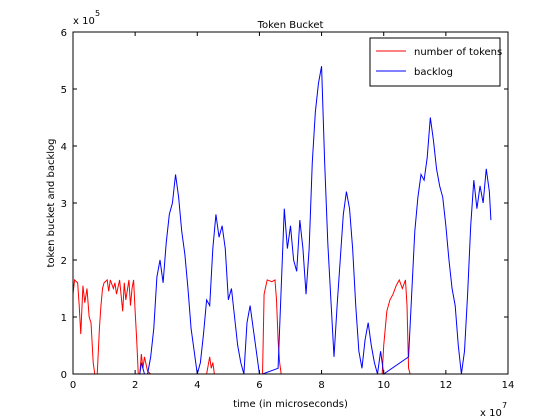 Image resolution: width=560 pixels, height=420 pixels. Describe the element at coordinates (508, 385) in the screenshot. I see `x-tick-label: 14` at that location.